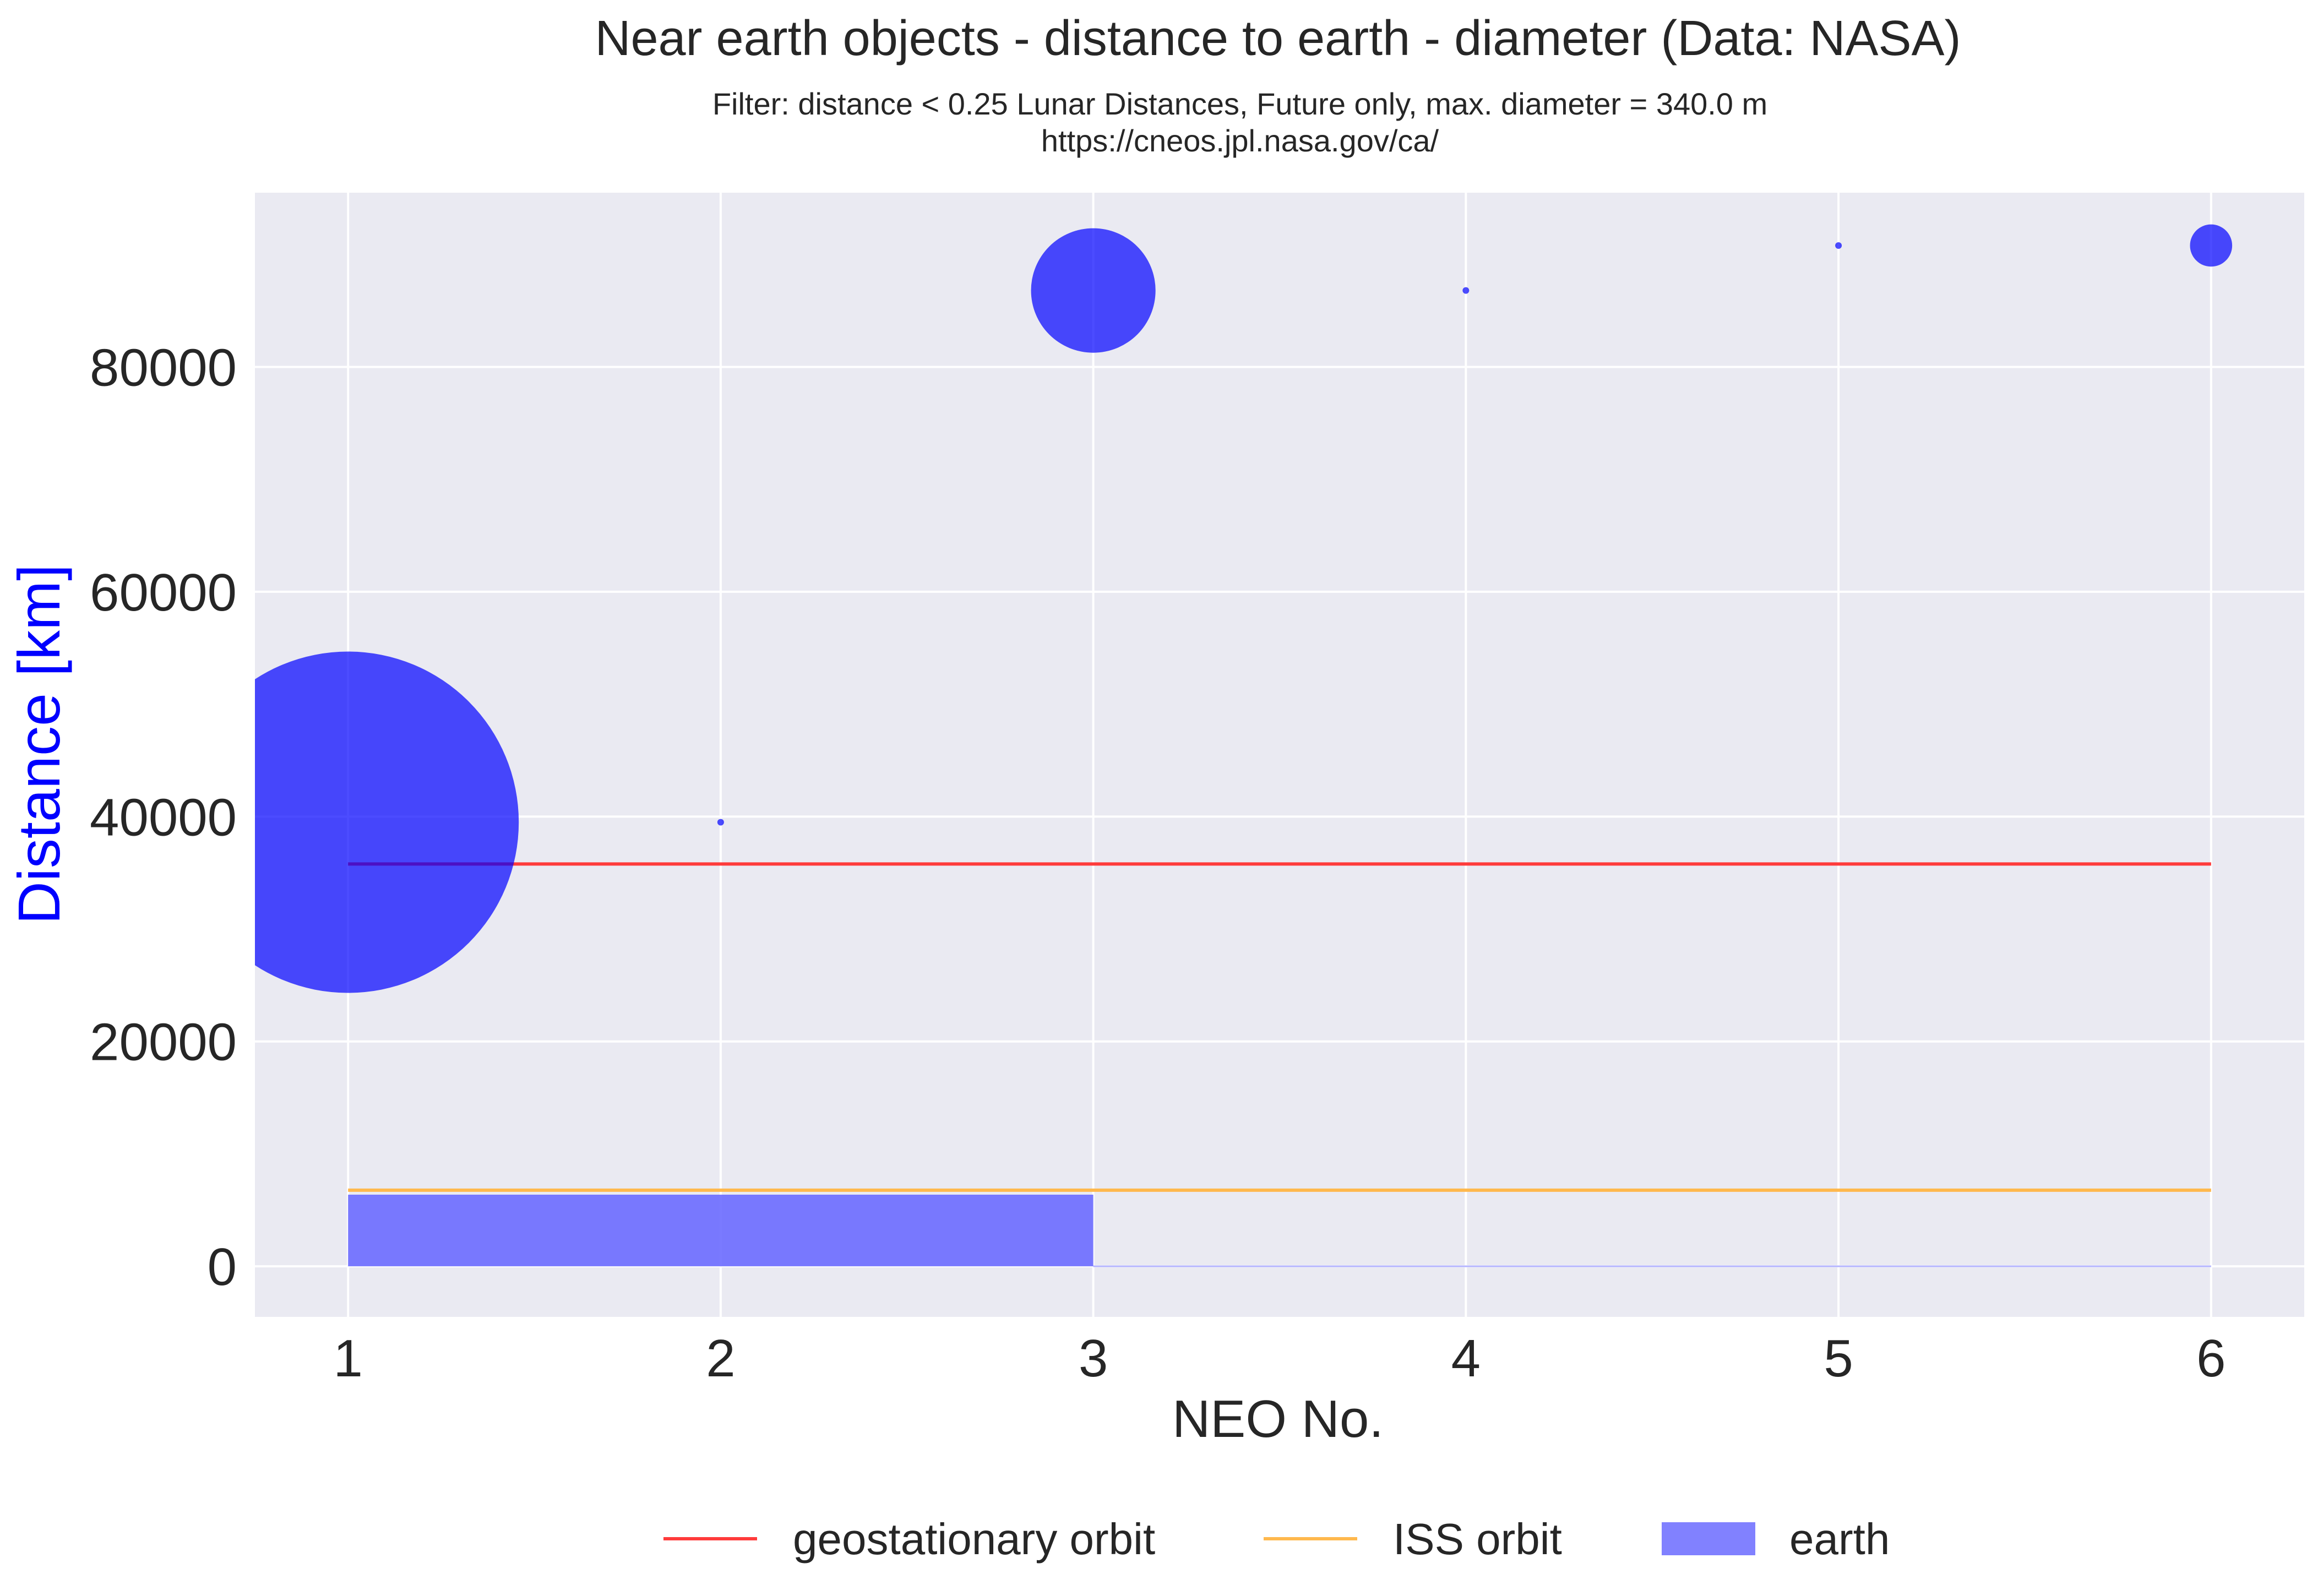  What do you see at coordinates (1708, 1538) in the screenshot?
I see `legend-earth-symbol` at bounding box center [1708, 1538].